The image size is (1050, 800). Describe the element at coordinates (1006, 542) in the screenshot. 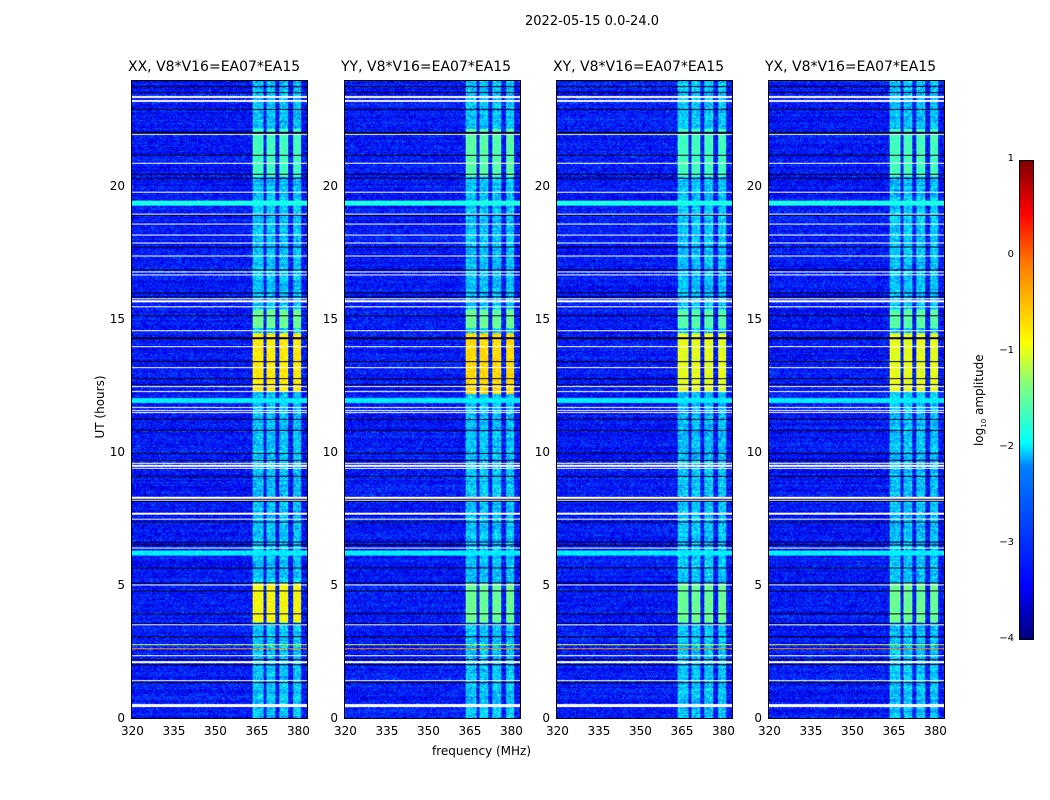

I see `colorbar-tick-label: −3` at that location.